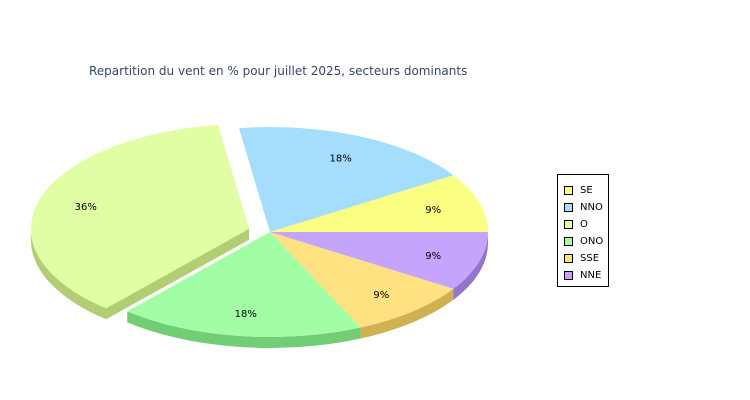 Image resolution: width=750 pixels, height=400 pixels. I want to click on pie-side-sse, so click(407, 313).